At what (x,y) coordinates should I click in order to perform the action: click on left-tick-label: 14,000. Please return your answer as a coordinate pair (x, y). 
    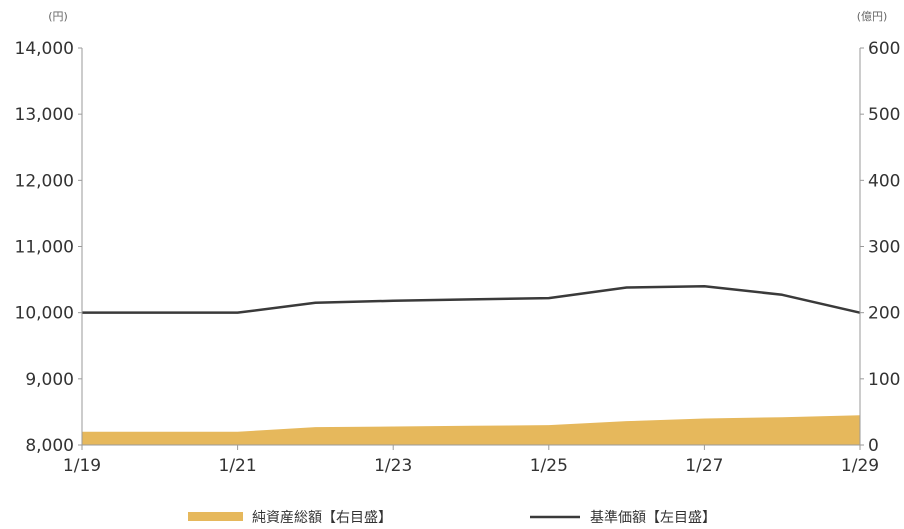
    Looking at the image, I should click on (44, 49).